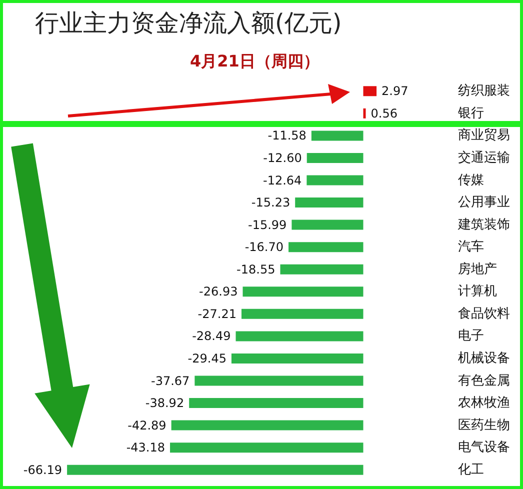 This screenshot has width=523, height=489. Describe the element at coordinates (484, 157) in the screenshot. I see `y-tick-label: 交通运输` at that location.